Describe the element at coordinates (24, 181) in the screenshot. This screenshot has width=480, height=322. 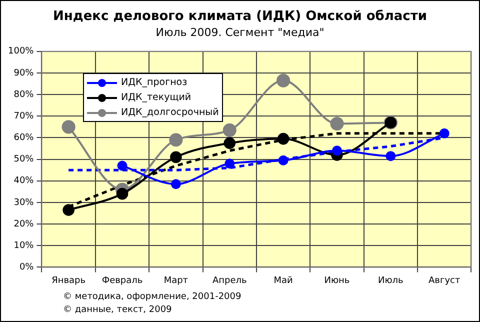
I see `y-tick-label: 40%` at that location.